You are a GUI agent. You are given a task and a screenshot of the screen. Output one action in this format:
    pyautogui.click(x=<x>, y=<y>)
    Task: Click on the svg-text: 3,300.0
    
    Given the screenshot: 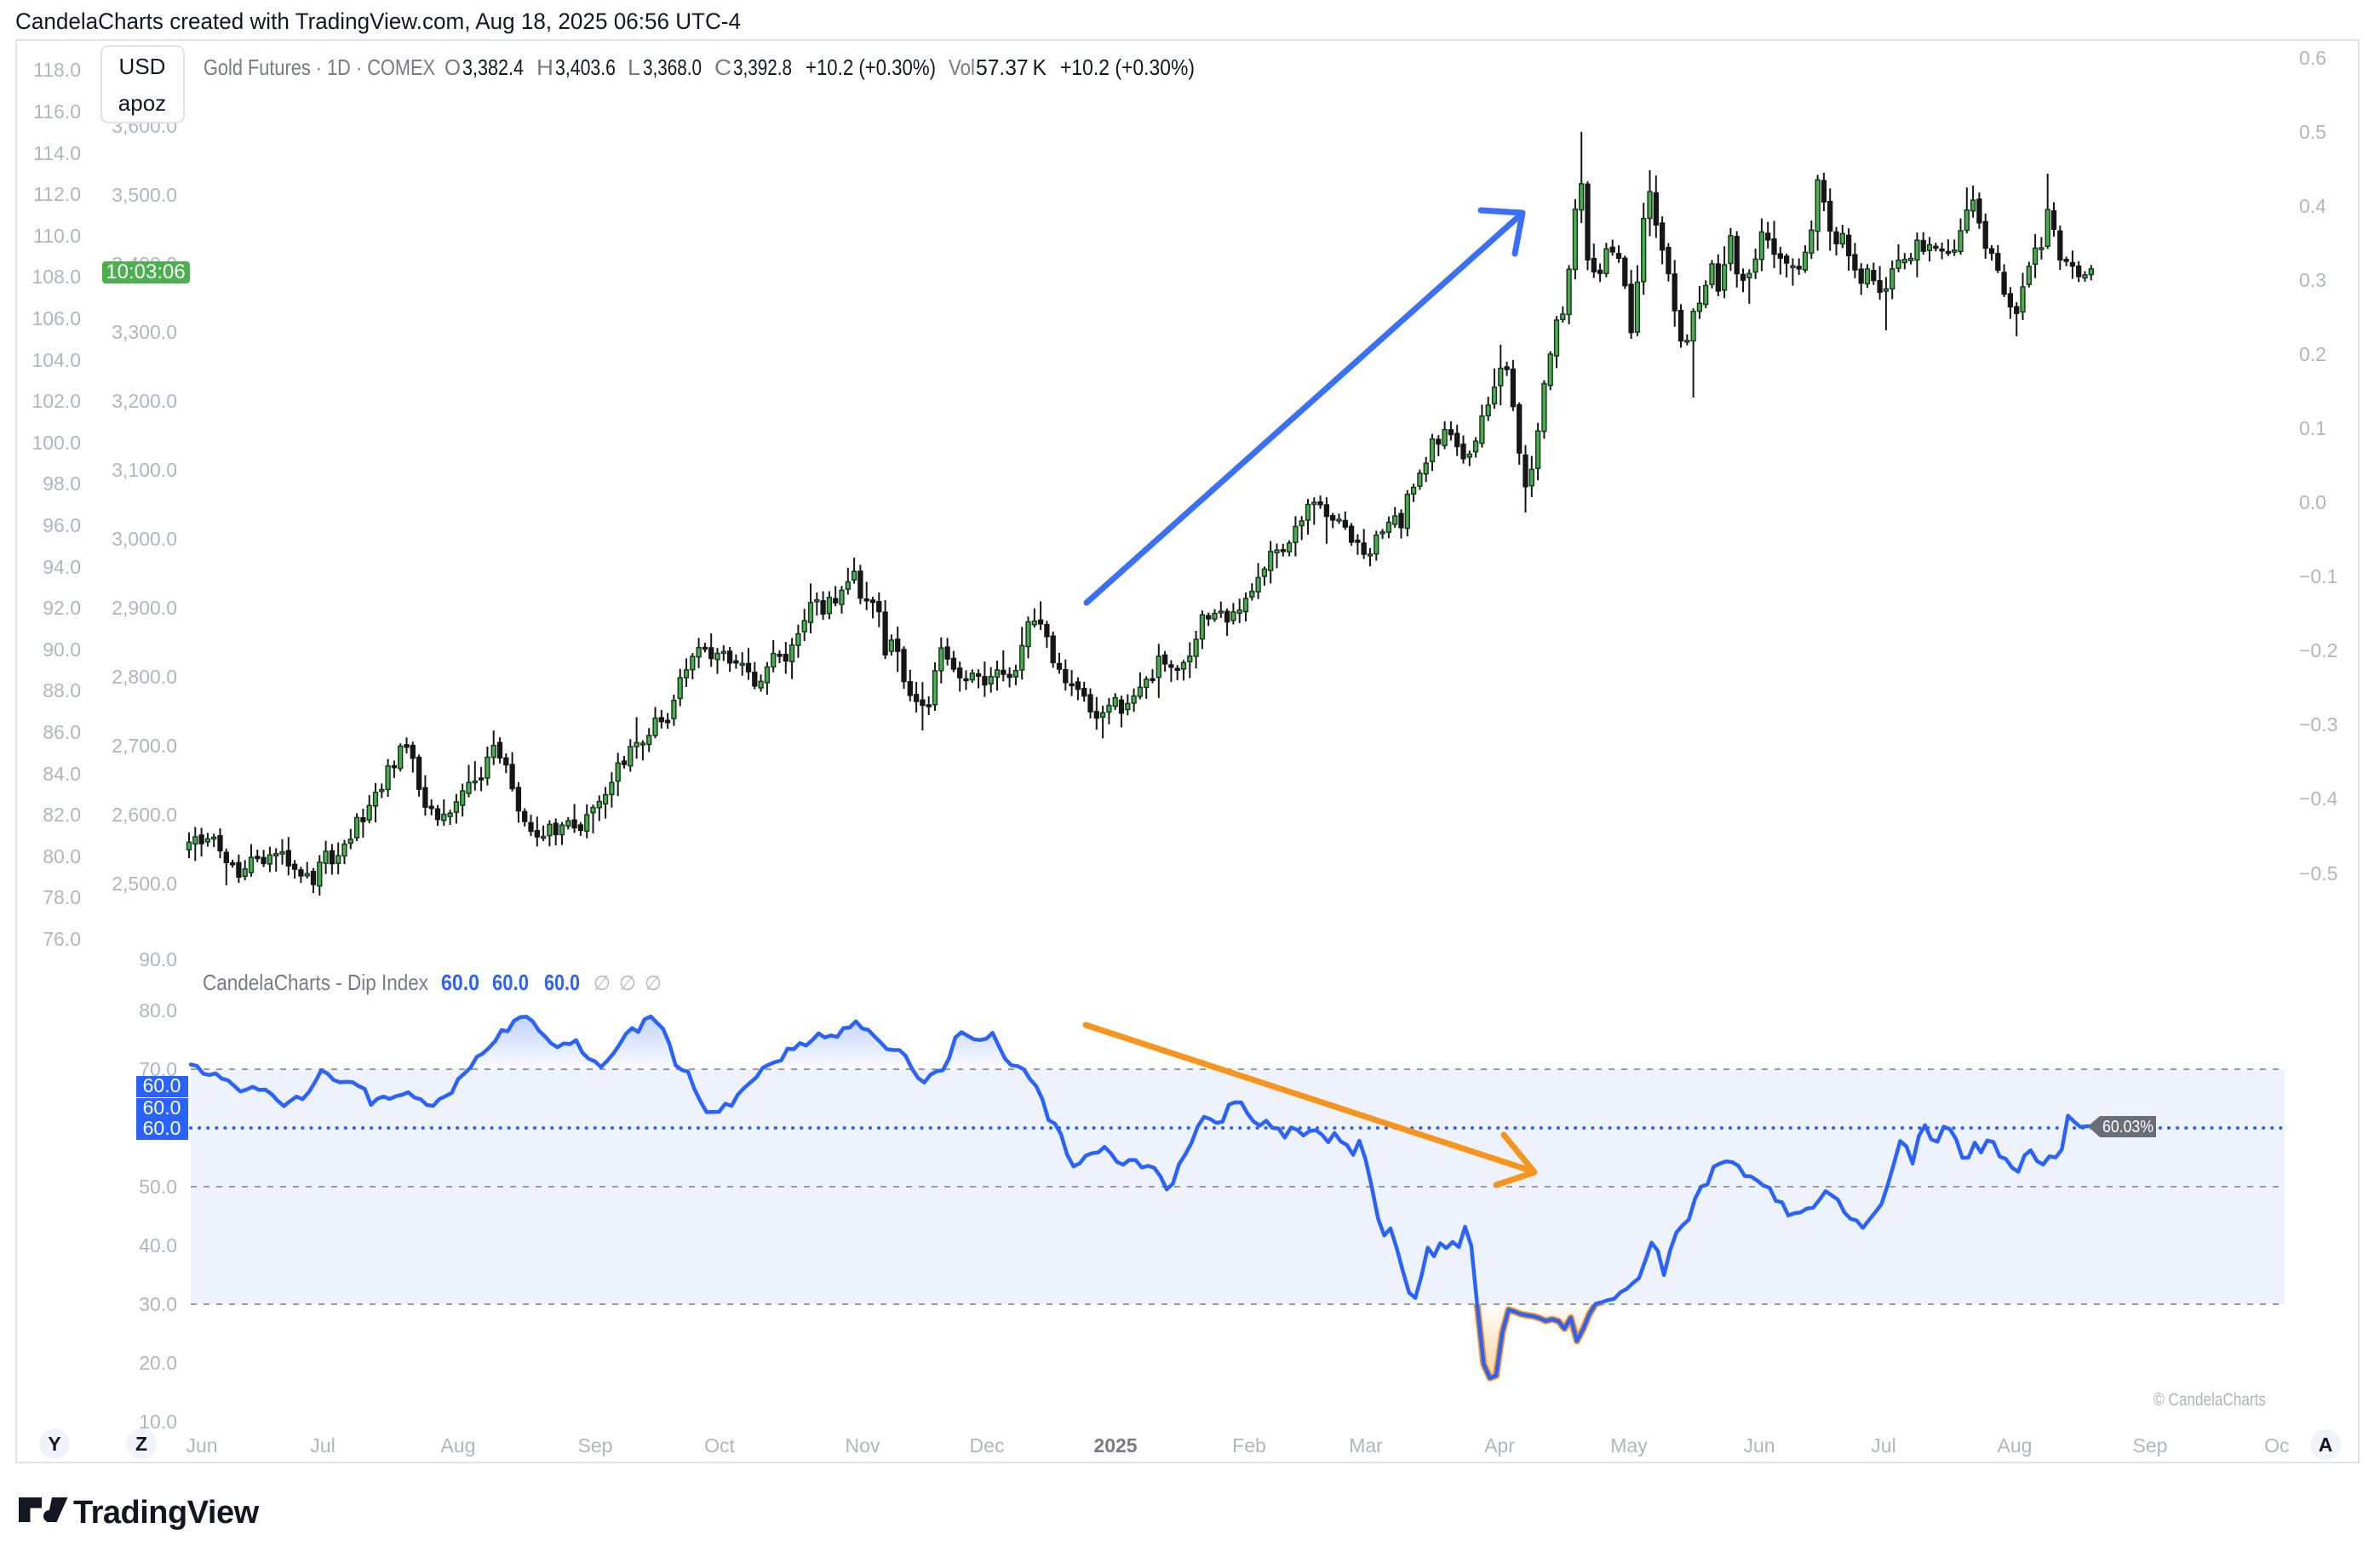 What is the action you would take?
    pyautogui.click(x=145, y=332)
    